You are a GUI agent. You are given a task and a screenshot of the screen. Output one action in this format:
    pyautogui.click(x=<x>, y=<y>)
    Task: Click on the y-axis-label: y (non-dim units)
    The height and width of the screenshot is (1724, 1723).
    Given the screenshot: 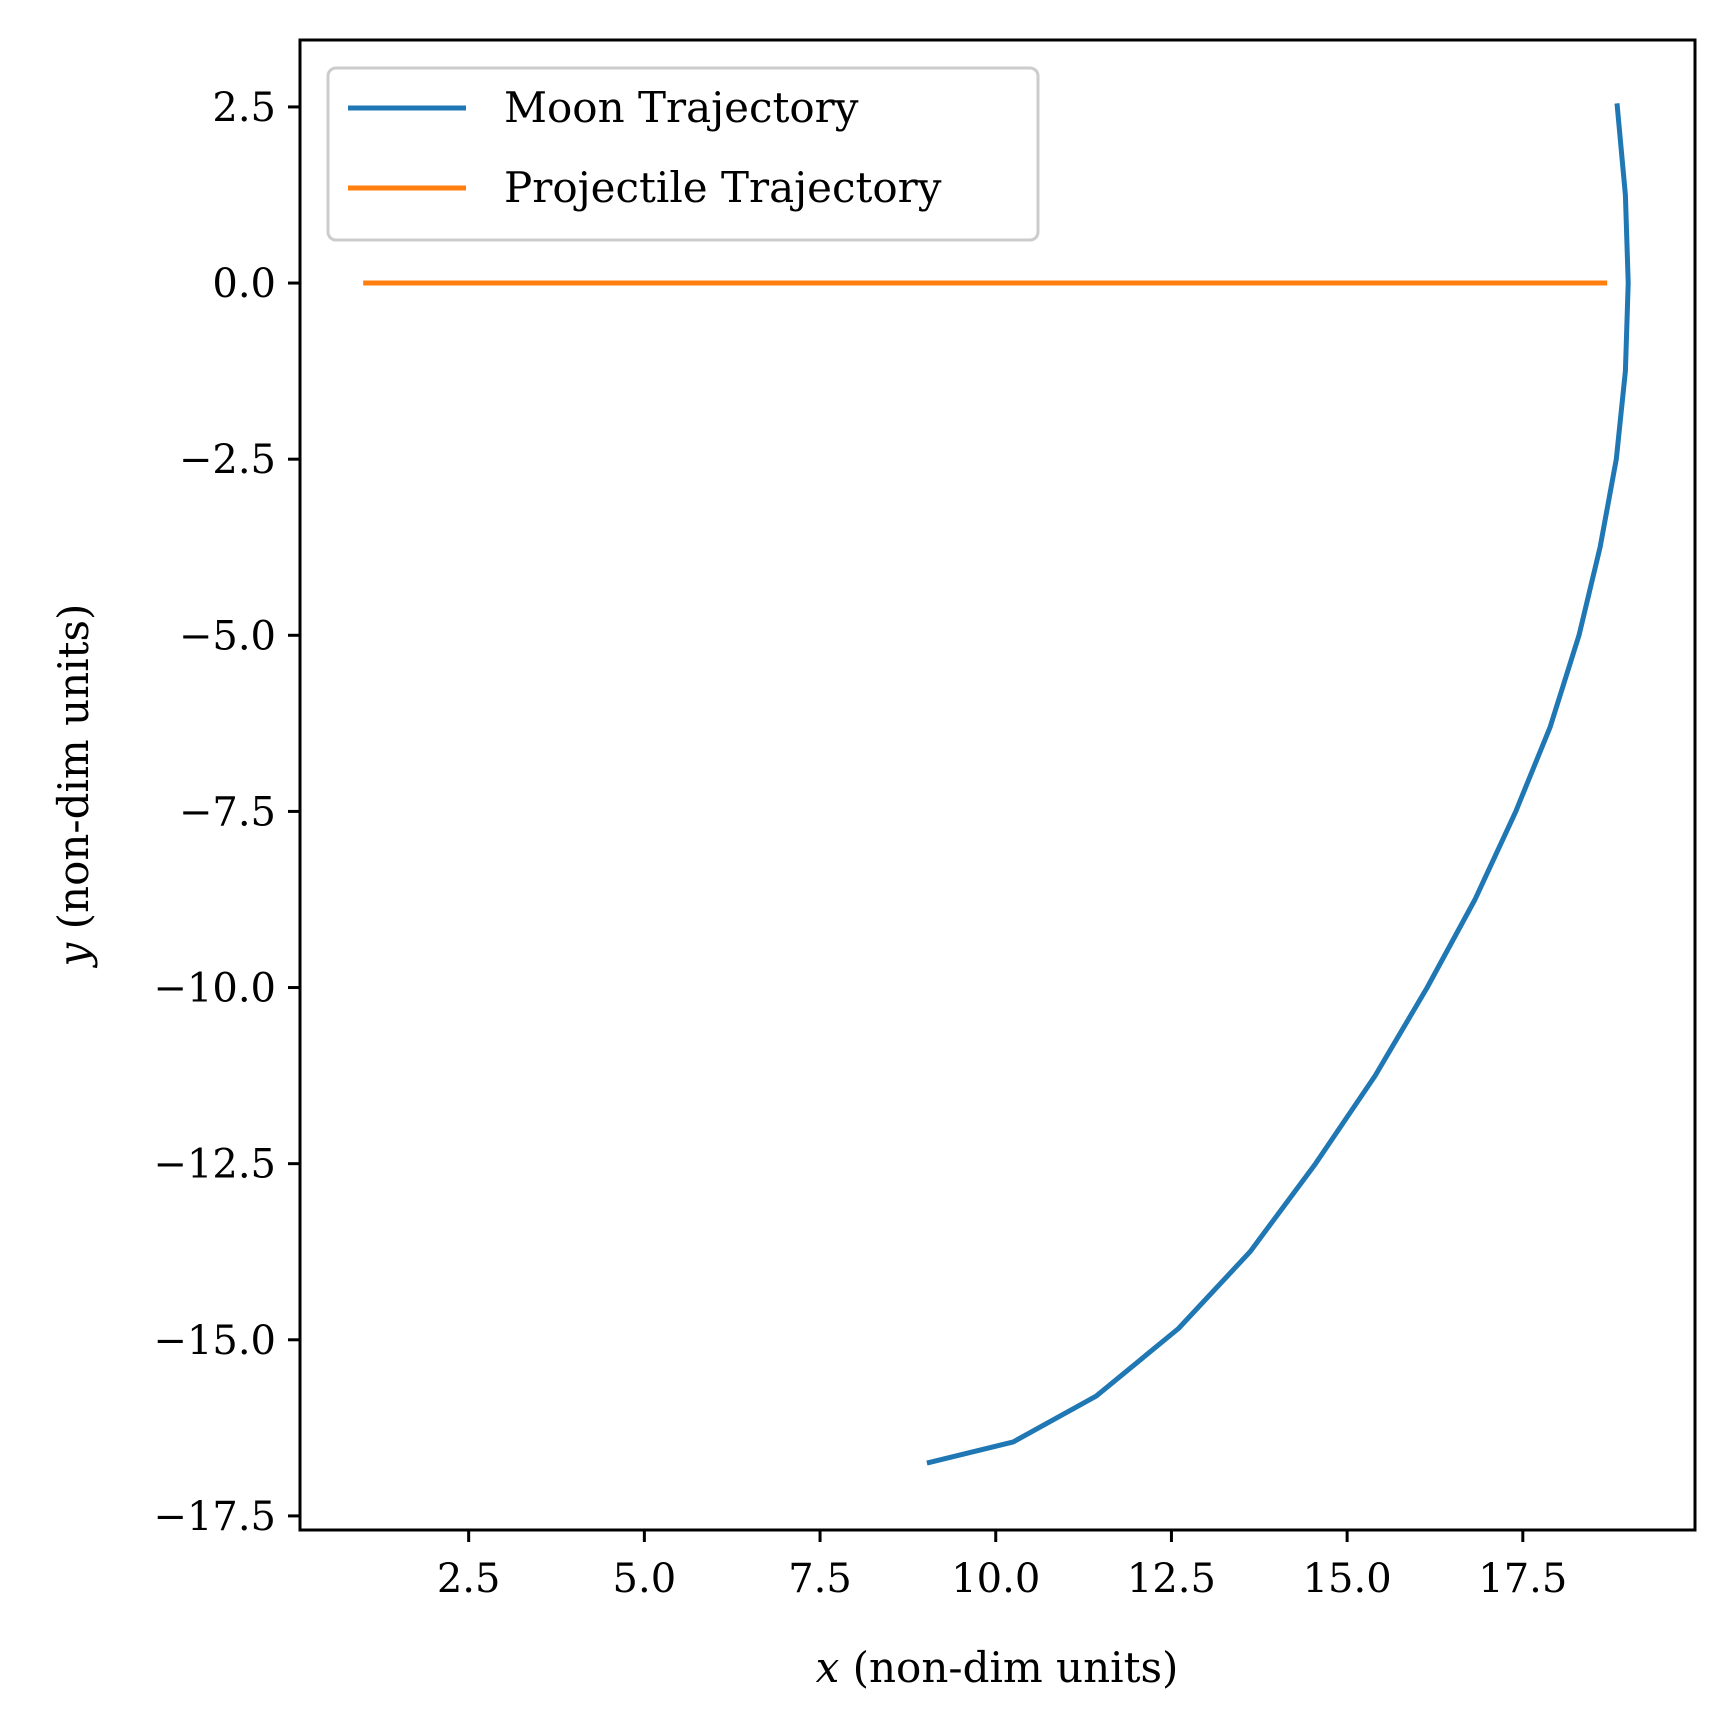 What is the action you would take?
    pyautogui.click(x=73, y=786)
    